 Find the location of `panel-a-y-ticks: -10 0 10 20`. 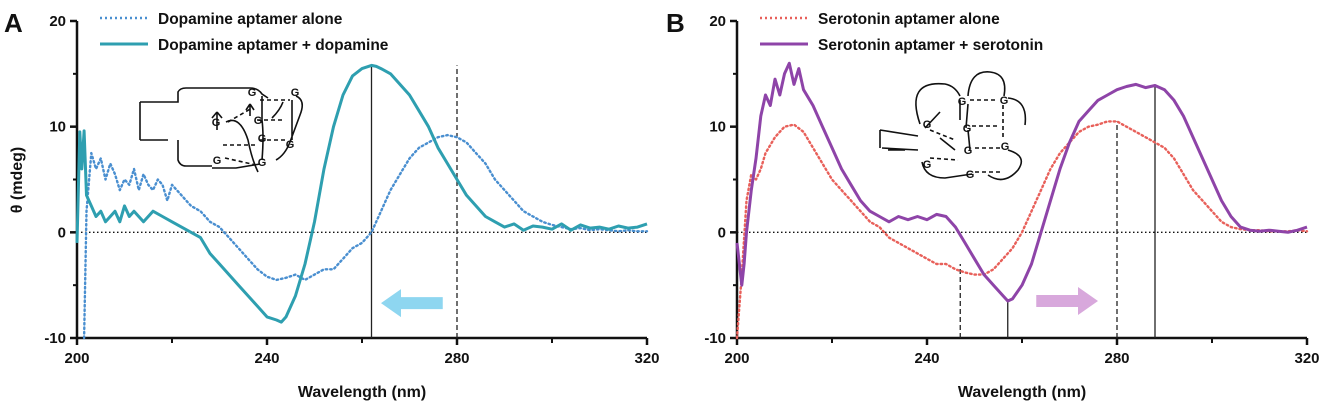

panel-a-y-ticks: -10 0 10 20 is located at coordinates (60, 180).